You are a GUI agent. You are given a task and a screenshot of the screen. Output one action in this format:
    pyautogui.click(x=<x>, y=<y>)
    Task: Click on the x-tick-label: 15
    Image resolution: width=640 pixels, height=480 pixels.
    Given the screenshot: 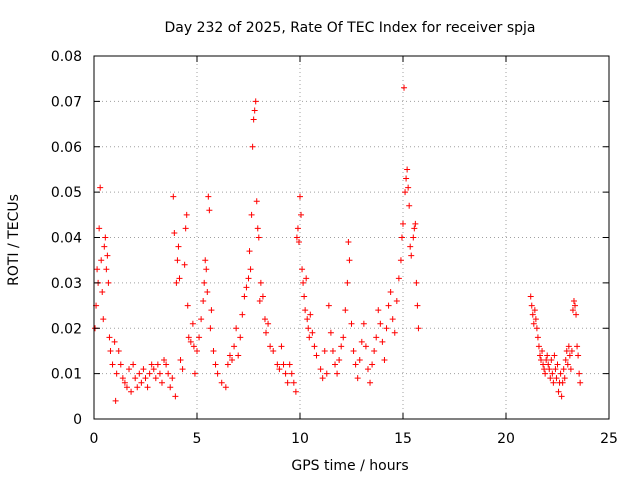 What is the action you would take?
    pyautogui.click(x=403, y=439)
    